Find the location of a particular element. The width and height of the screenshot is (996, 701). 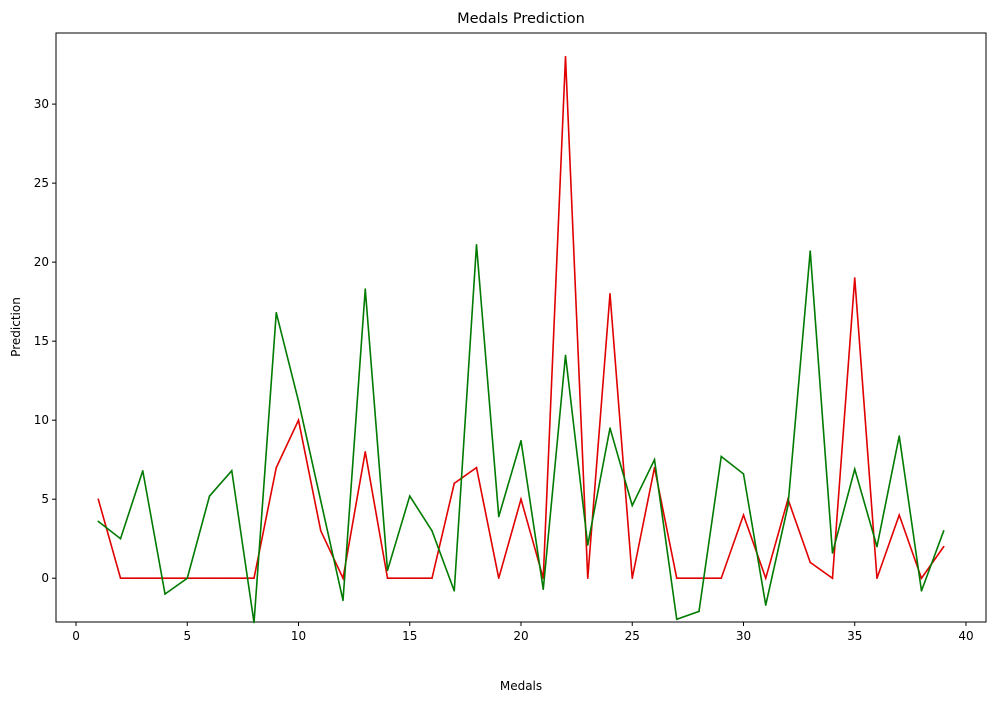

y-tick-label: 5 is located at coordinates (45, 499).